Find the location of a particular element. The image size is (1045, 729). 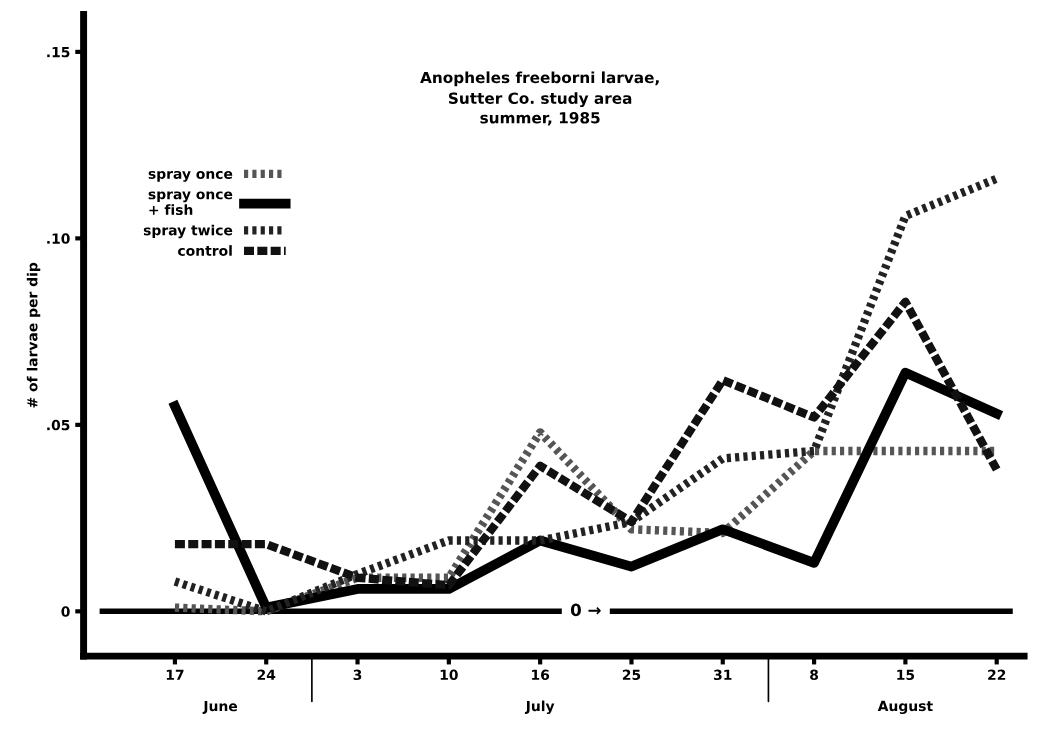

text: August is located at coordinates (905, 707).